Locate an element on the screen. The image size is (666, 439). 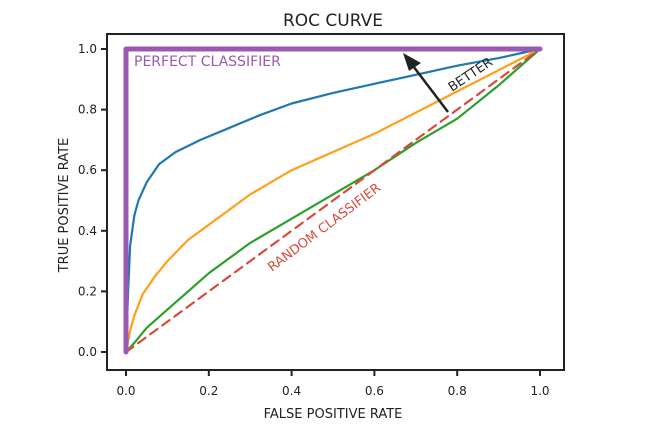
x-tick-label: 0.4 is located at coordinates (291, 391).